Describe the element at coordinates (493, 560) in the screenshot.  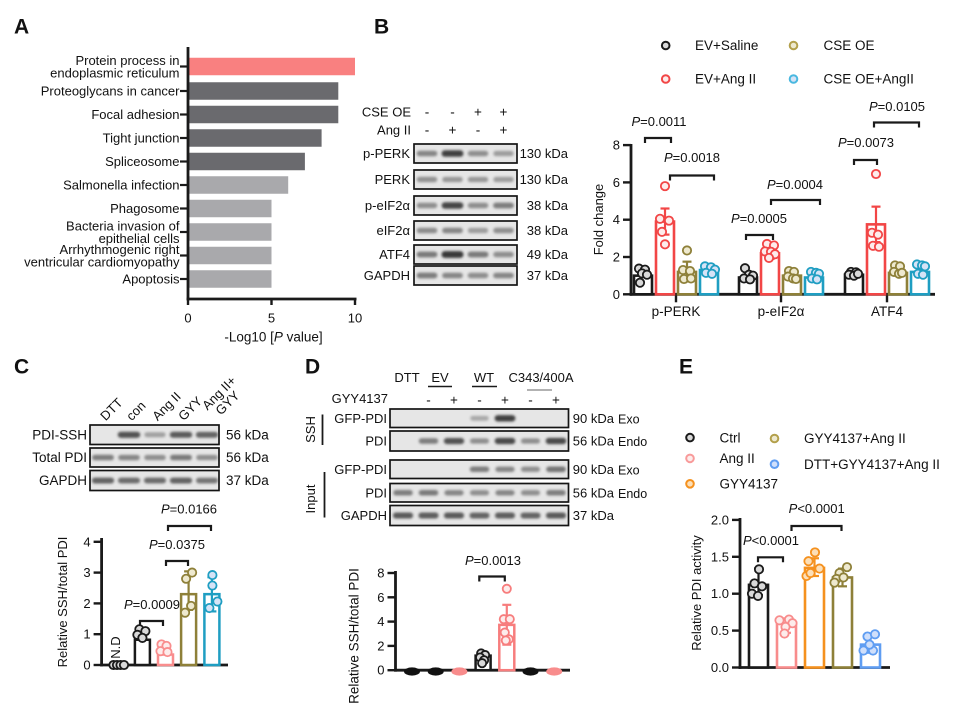
I see `svg-text: P=0.0013` at that location.